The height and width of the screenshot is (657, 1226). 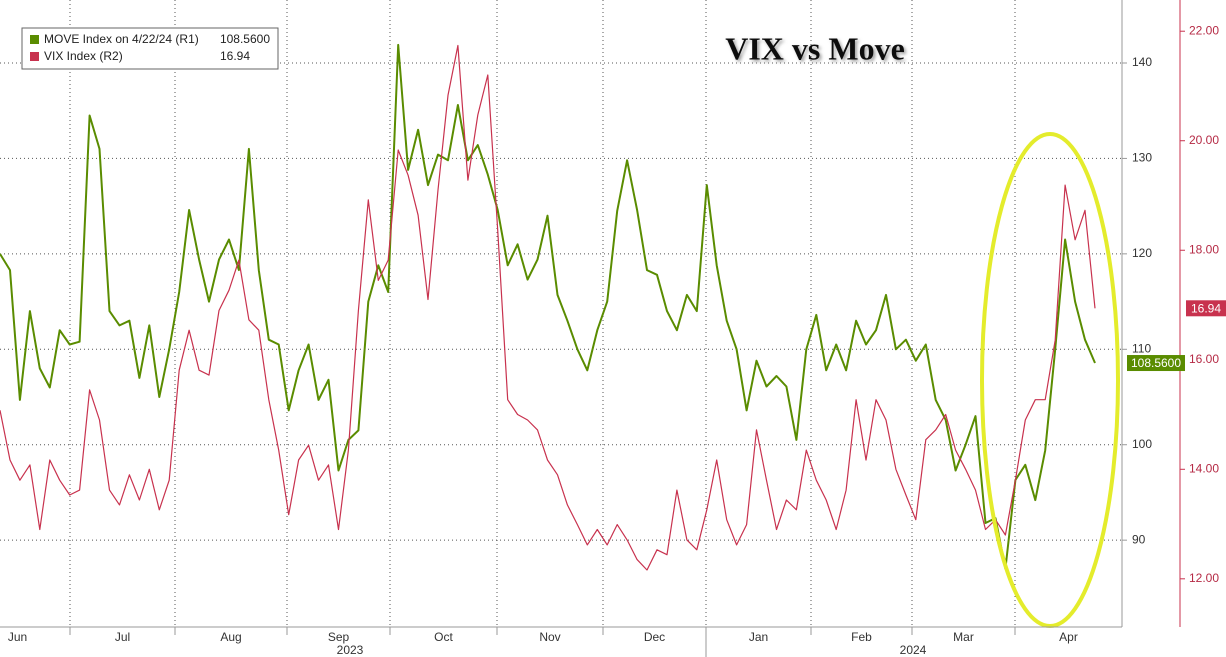 I want to click on last-value-label: 16.94, so click(x=1206, y=308).